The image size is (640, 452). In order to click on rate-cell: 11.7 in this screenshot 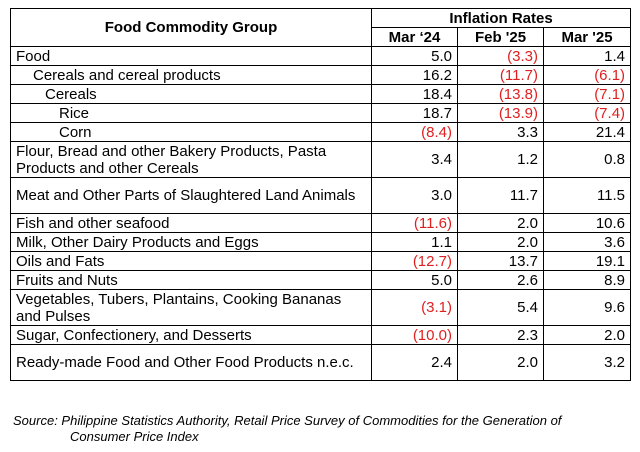, I will do `click(500, 195)`.